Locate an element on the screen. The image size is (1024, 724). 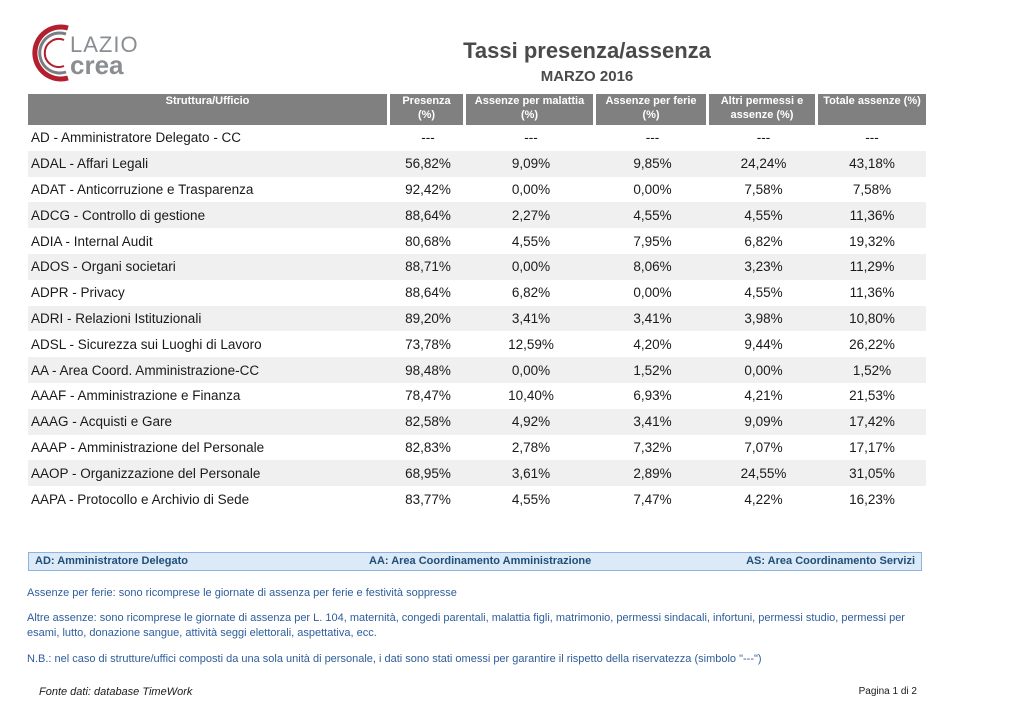
data-source: Fonte dati: database TimeWork is located at coordinates (116, 692).